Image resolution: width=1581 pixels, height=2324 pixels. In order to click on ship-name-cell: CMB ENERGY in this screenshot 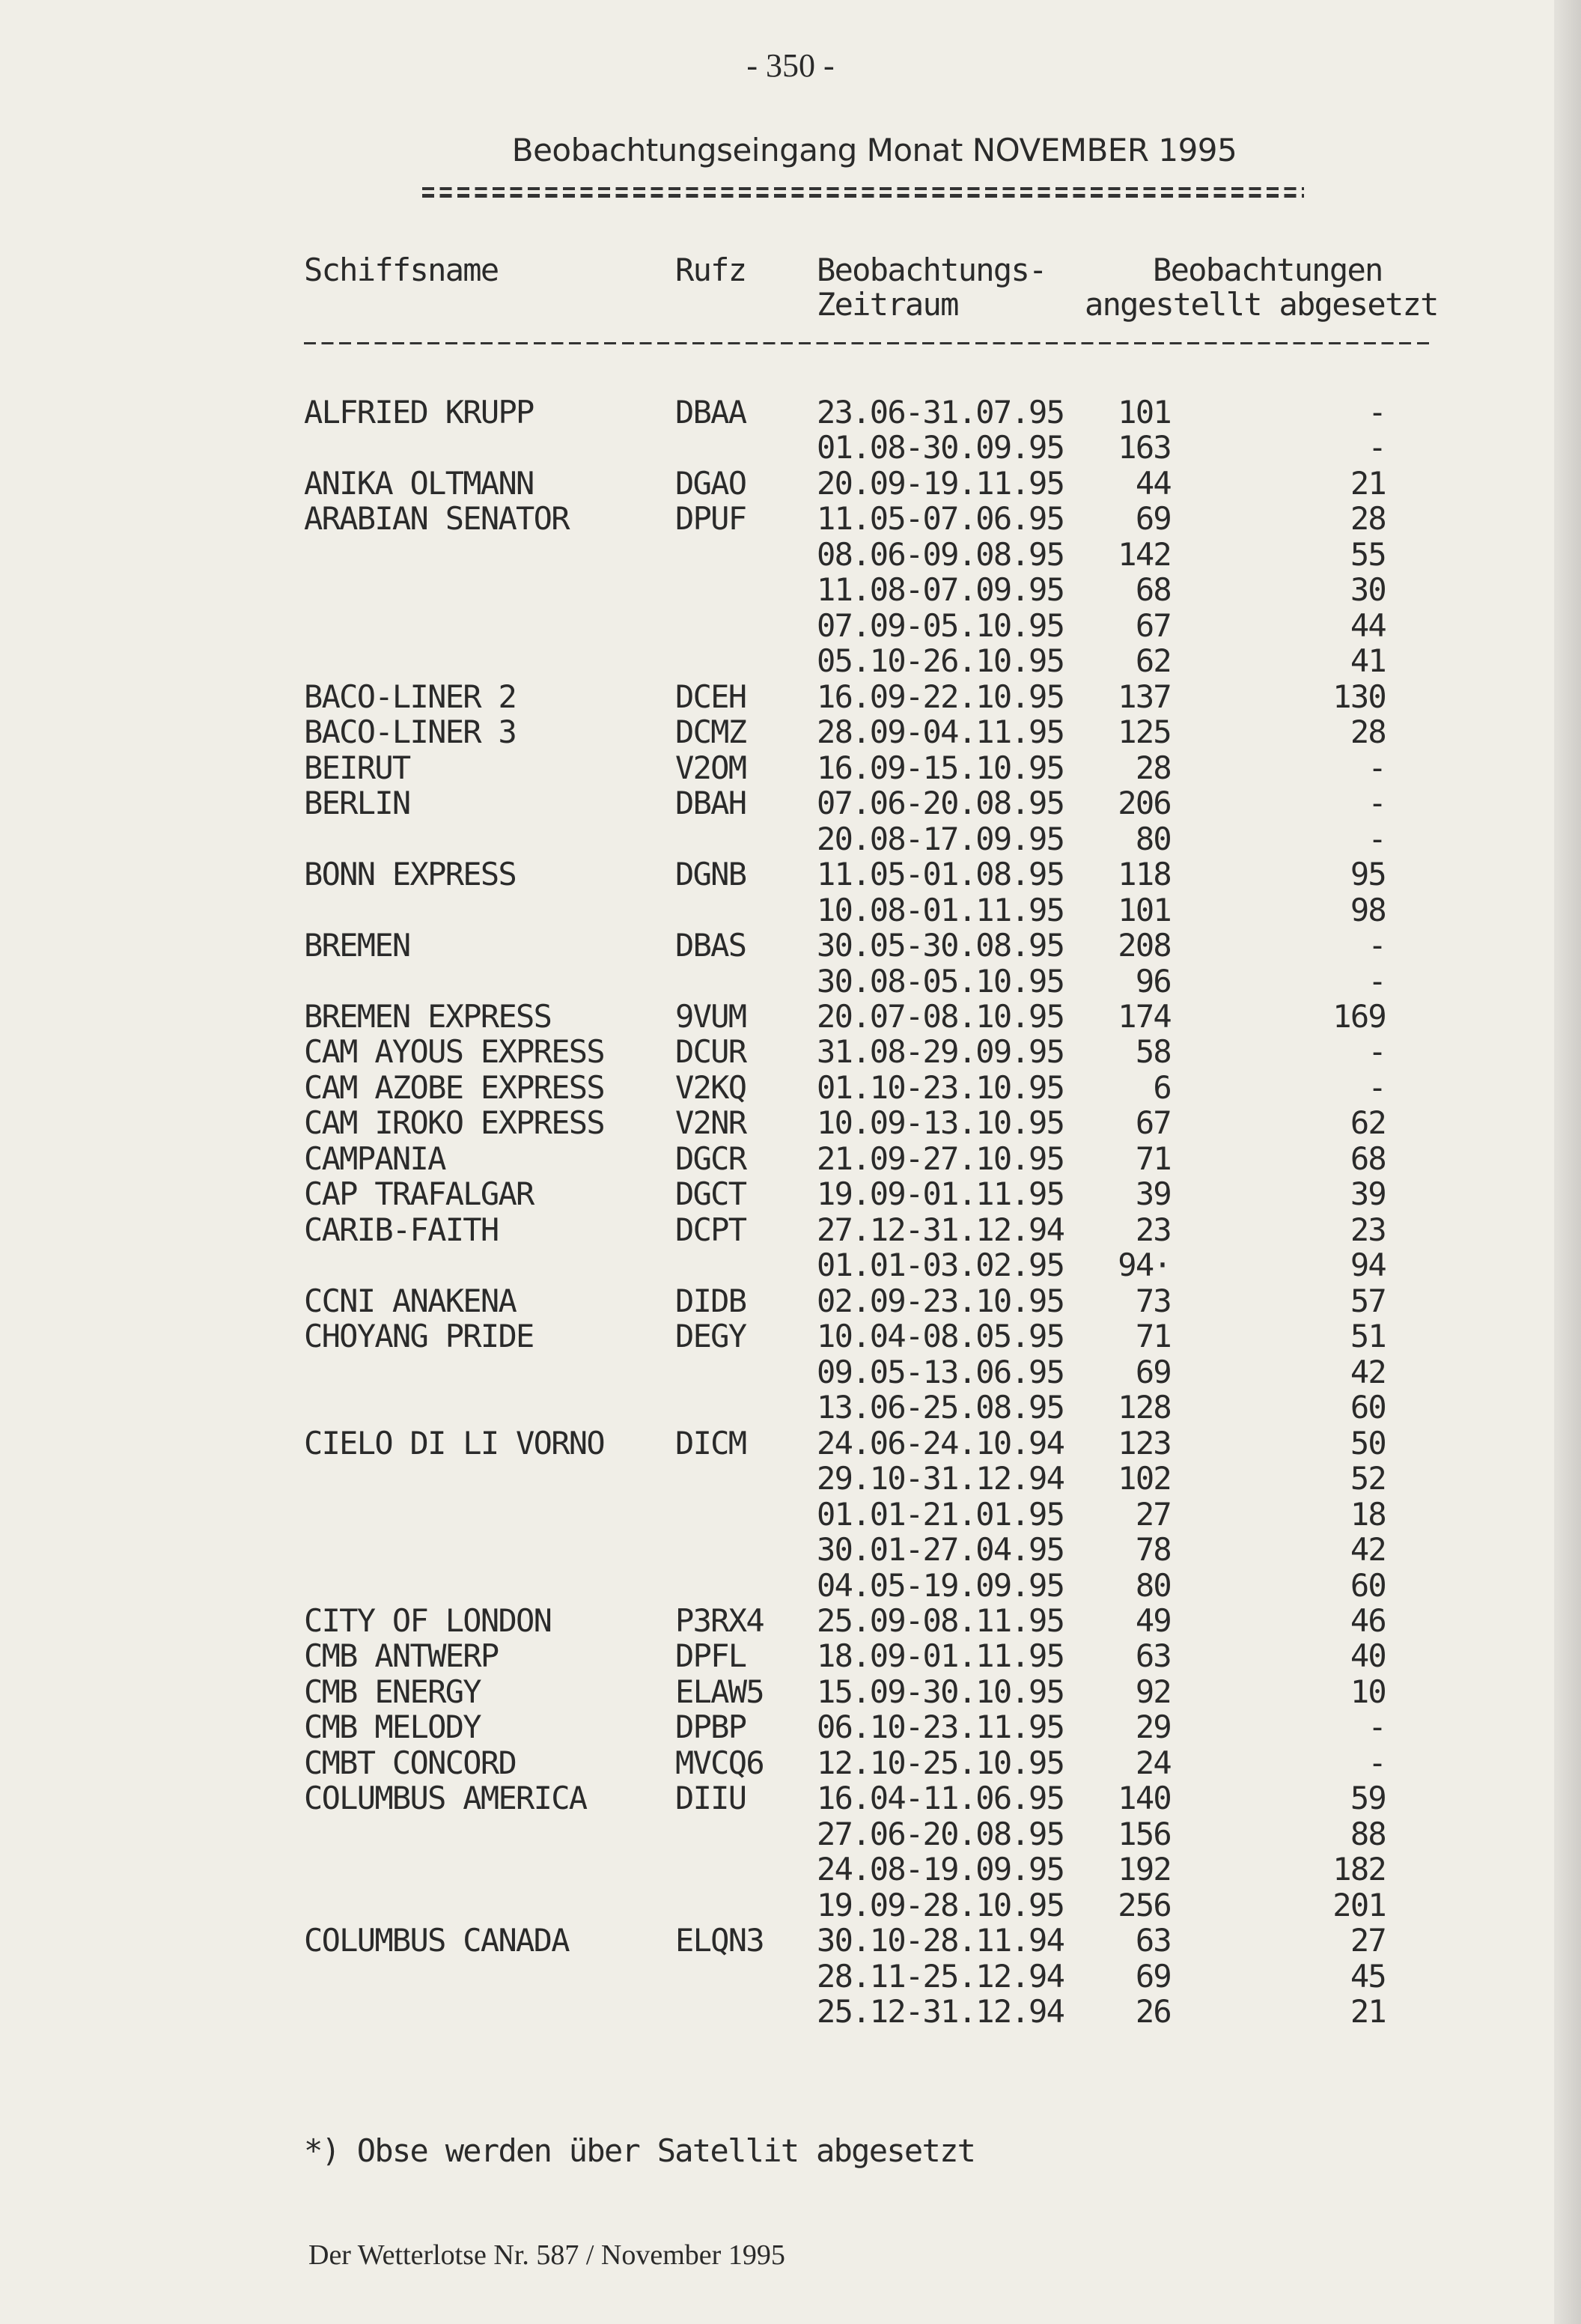, I will do `click(393, 1691)`.